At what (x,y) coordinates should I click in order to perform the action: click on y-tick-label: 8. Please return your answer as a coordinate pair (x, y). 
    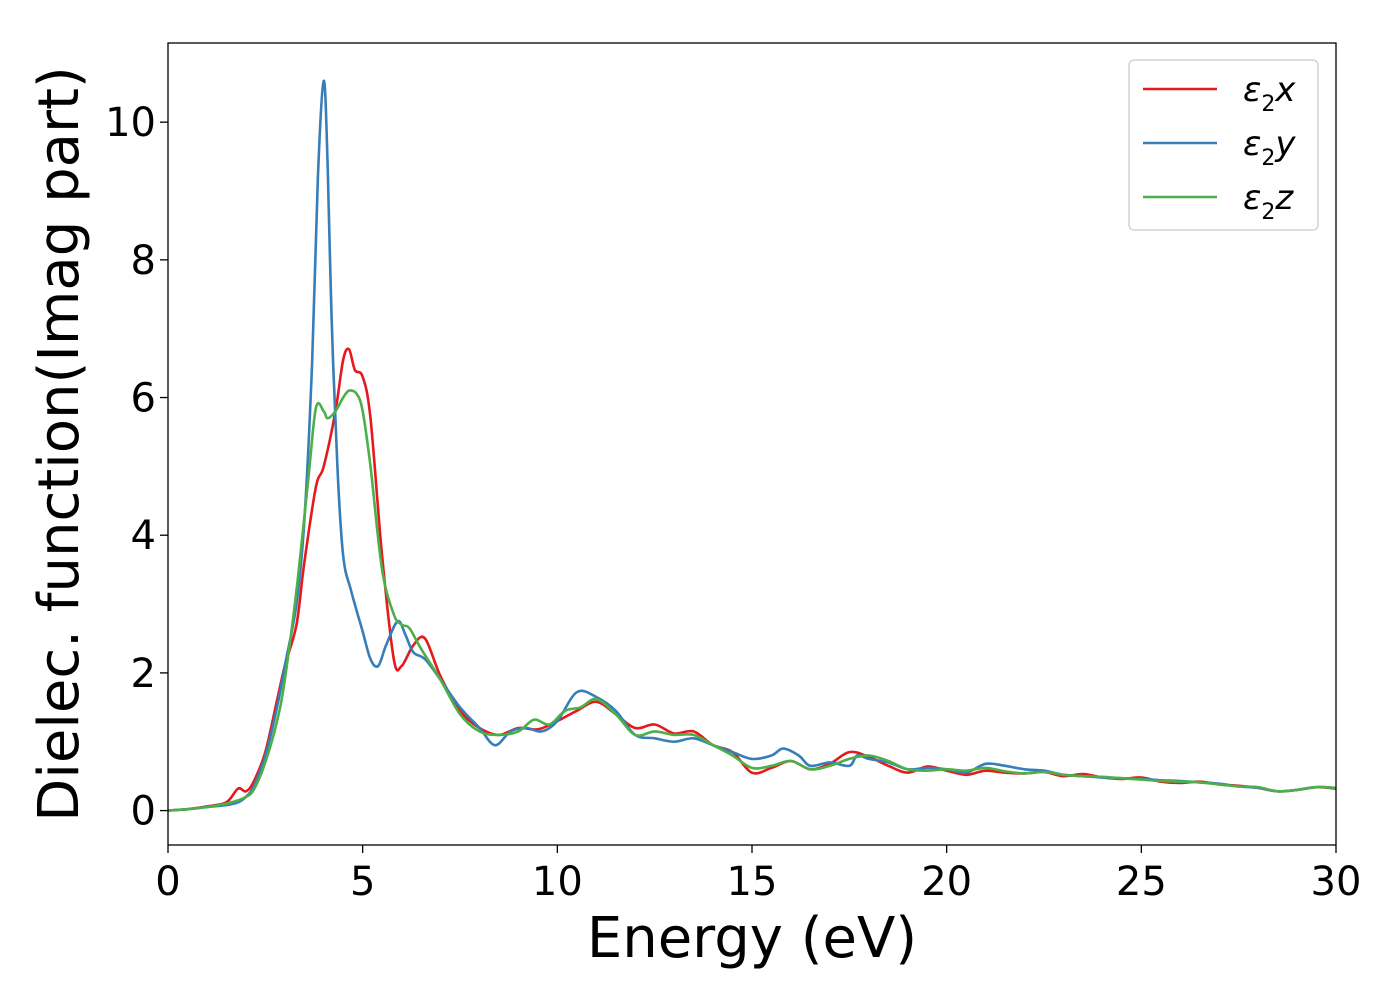
    Looking at the image, I should click on (143, 261).